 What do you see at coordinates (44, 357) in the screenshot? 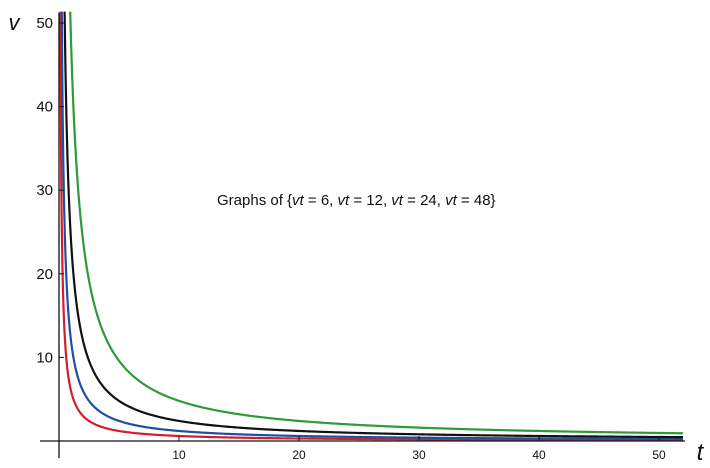
I see `y-tick-label: 10` at bounding box center [44, 357].